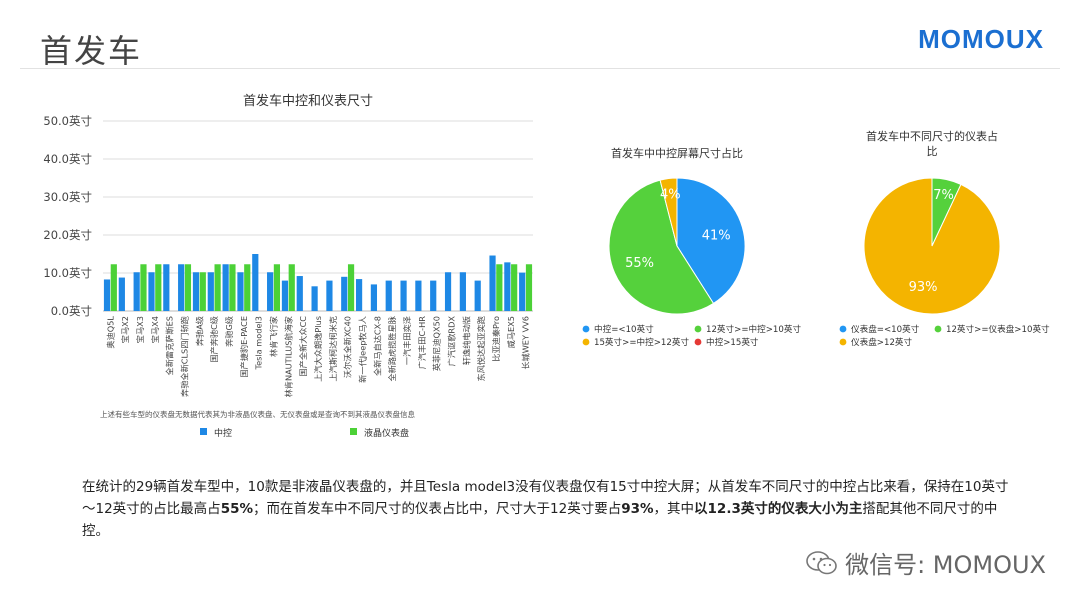 This screenshot has width=1080, height=608. What do you see at coordinates (981, 39) in the screenshot?
I see `brand-logo: MOMOUX` at bounding box center [981, 39].